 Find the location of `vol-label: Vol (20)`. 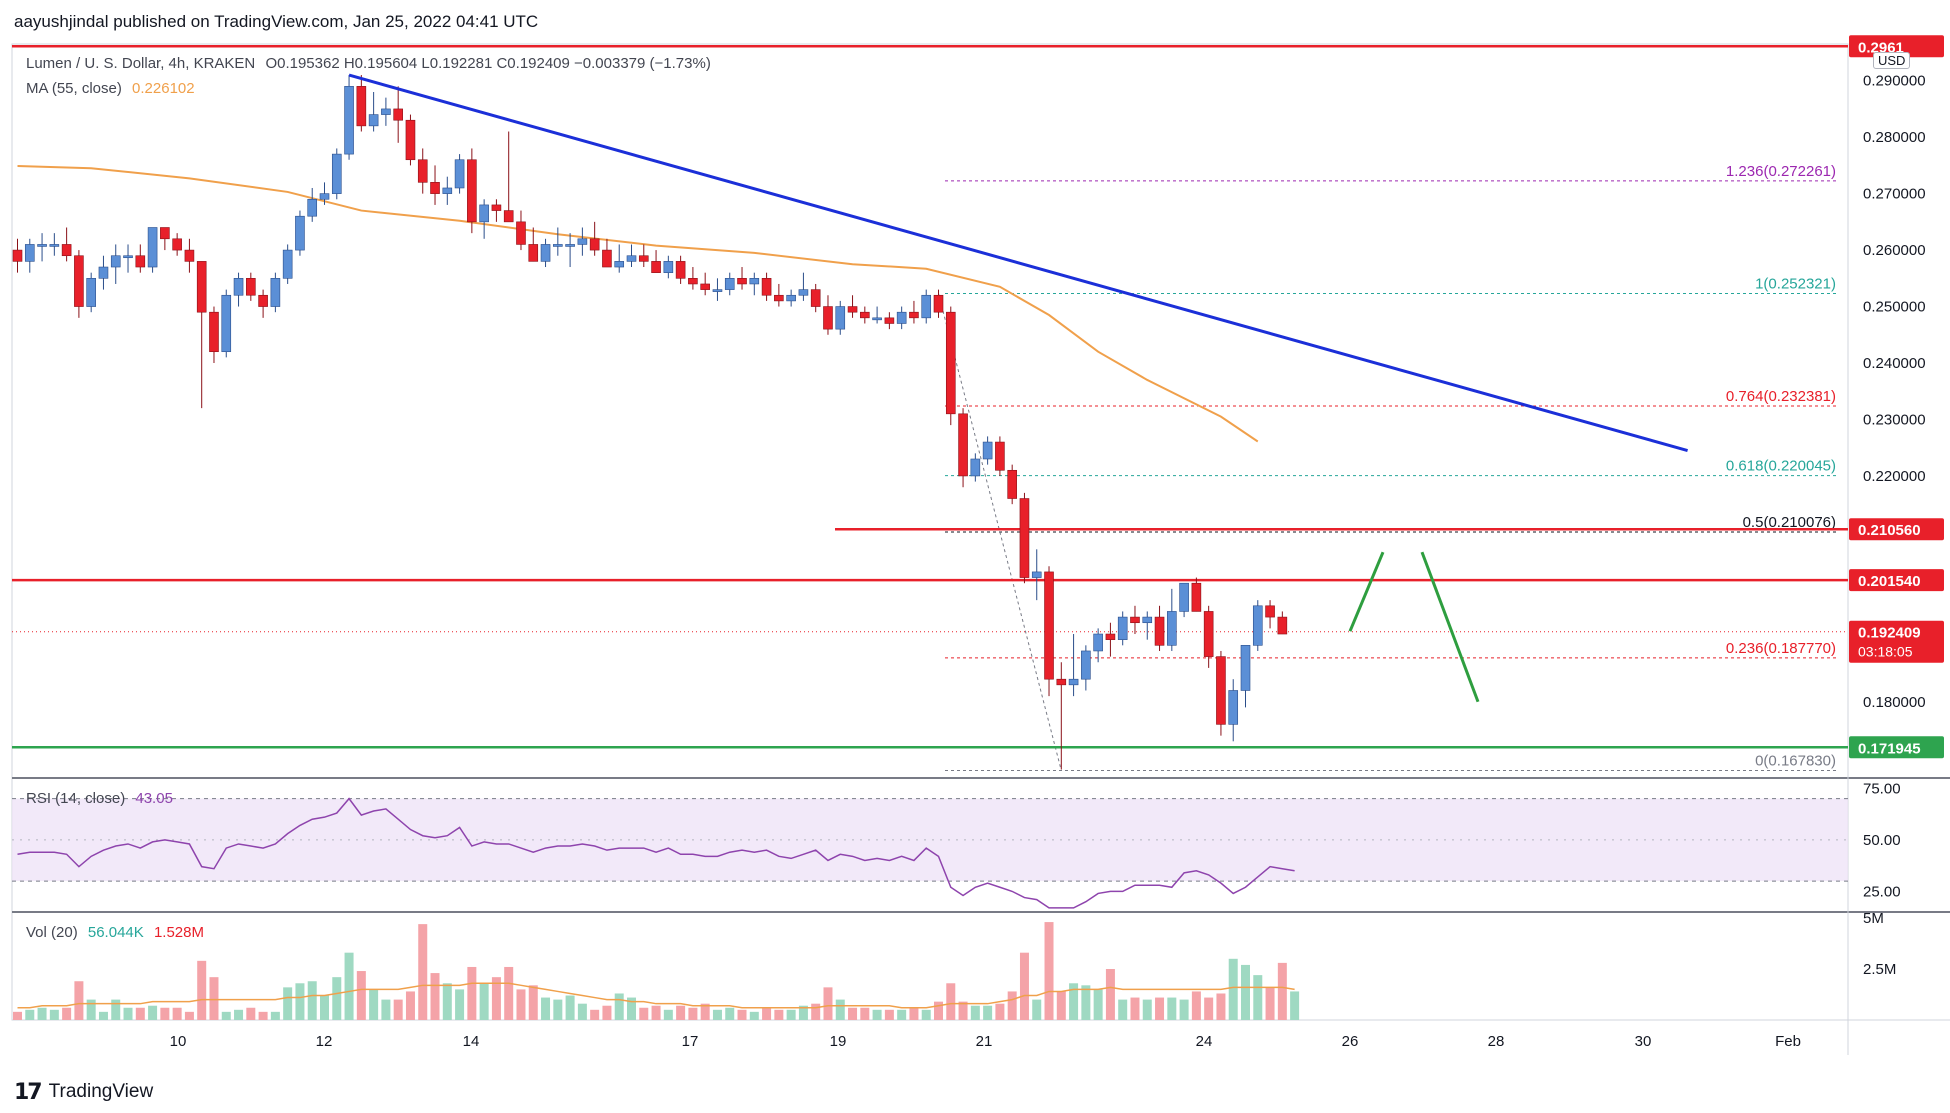

vol-label: Vol (20) is located at coordinates (52, 932).